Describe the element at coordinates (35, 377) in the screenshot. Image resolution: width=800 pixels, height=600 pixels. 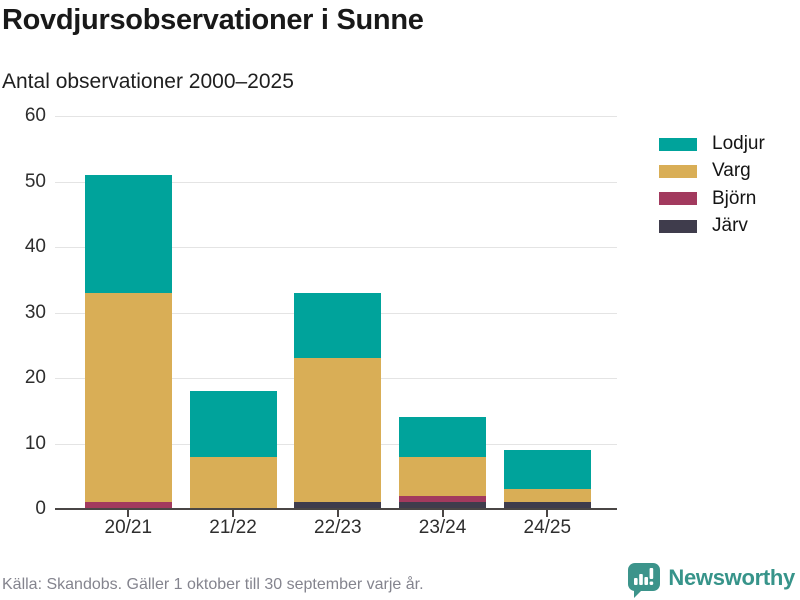
I see `y-tick-label: 20` at that location.